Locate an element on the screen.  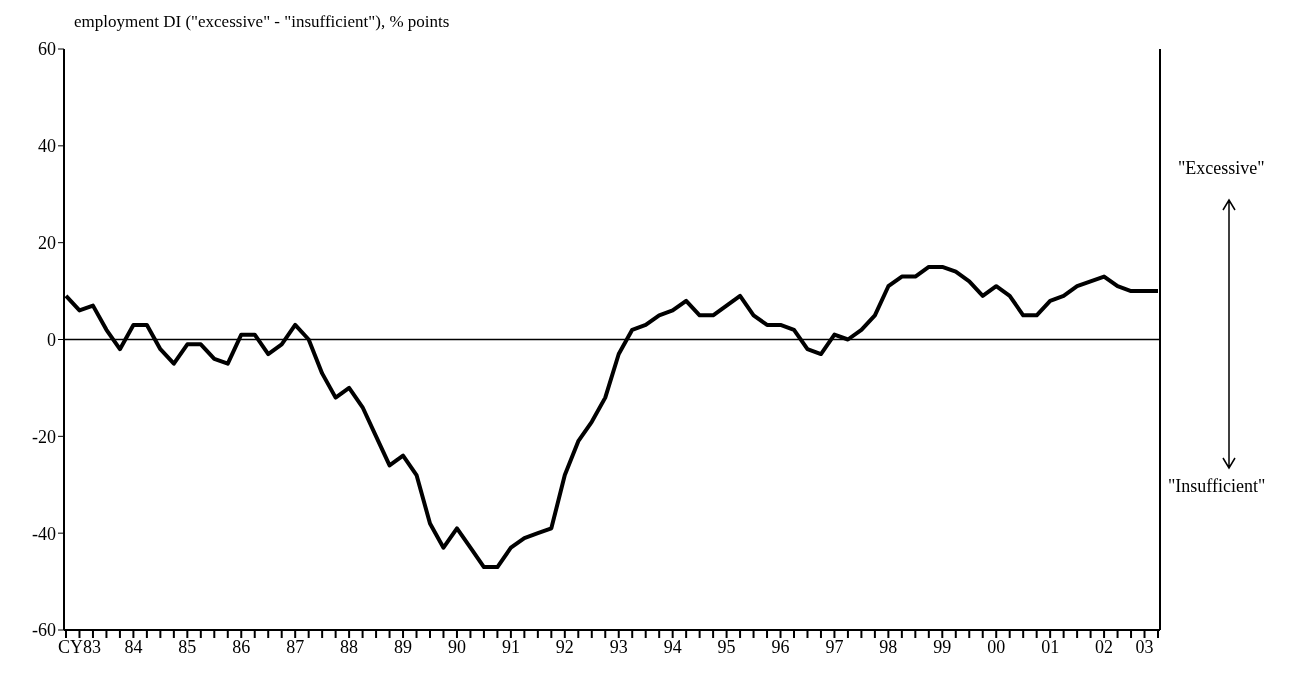
x-tick-label: 99 is located at coordinates (942, 646).